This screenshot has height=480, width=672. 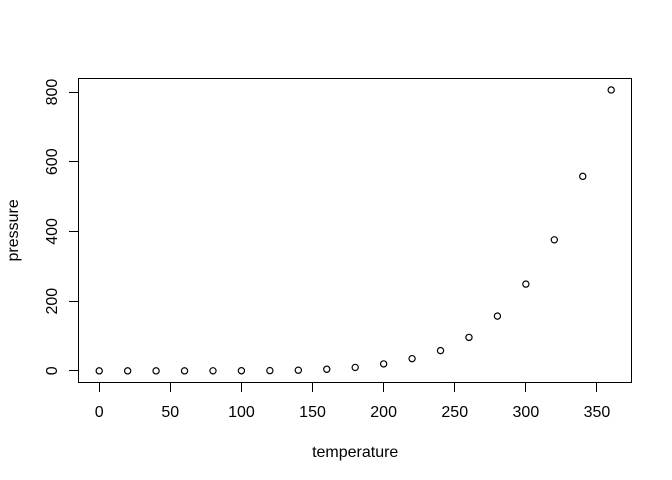 I want to click on svg-text: pressure, so click(x=13, y=230).